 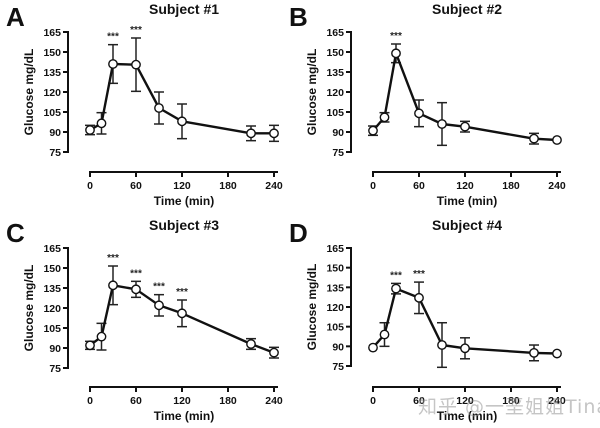 What do you see at coordinates (184, 9) in the screenshot?
I see `chart-title: Subject #1` at bounding box center [184, 9].